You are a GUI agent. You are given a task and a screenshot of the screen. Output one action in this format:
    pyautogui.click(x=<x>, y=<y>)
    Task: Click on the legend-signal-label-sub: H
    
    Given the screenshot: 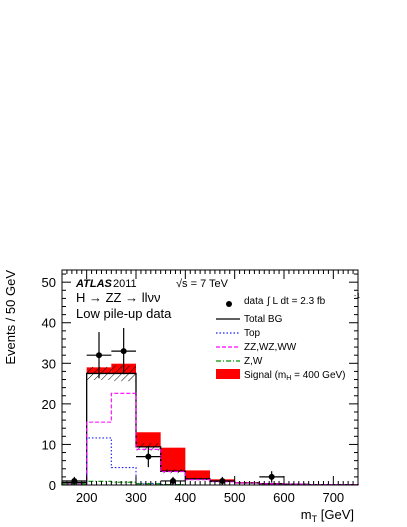 What is the action you would take?
    pyautogui.click(x=288, y=378)
    